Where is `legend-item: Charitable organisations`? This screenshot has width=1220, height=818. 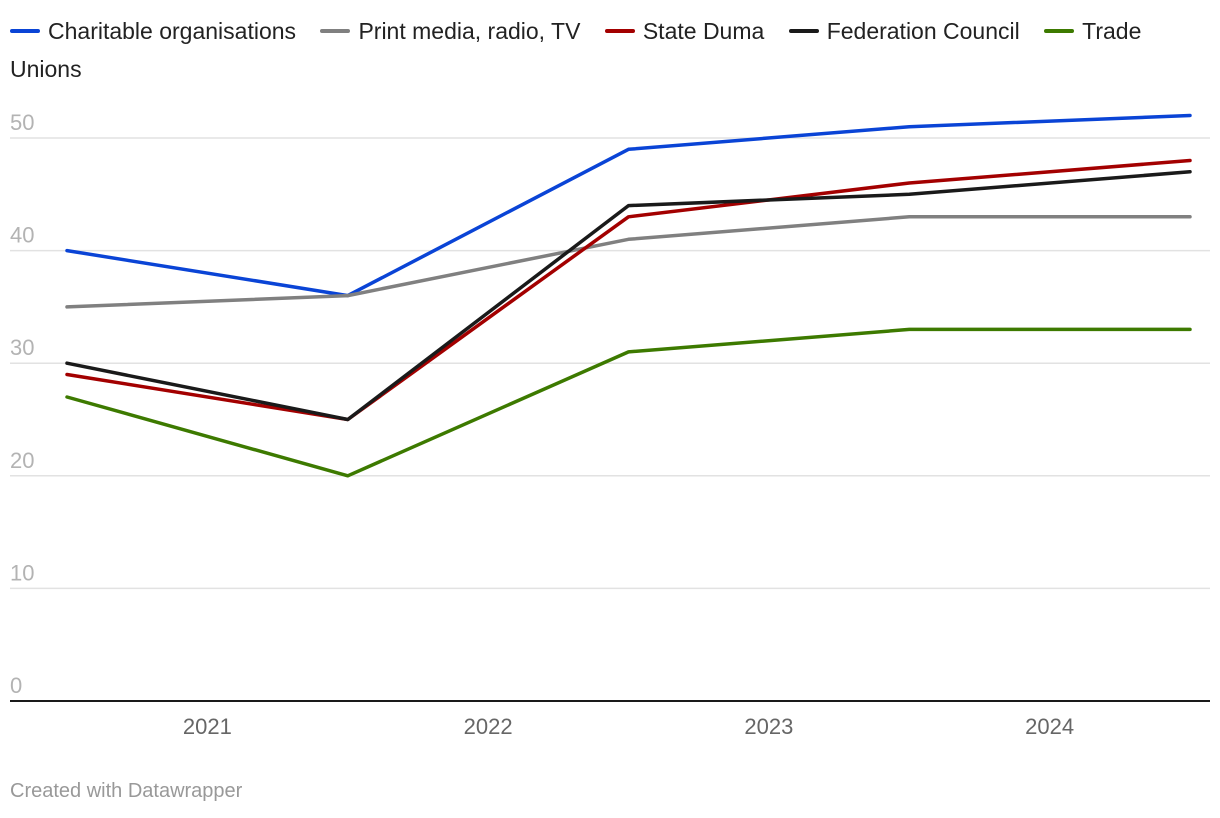 legend-item: Charitable organisations is located at coordinates (153, 31).